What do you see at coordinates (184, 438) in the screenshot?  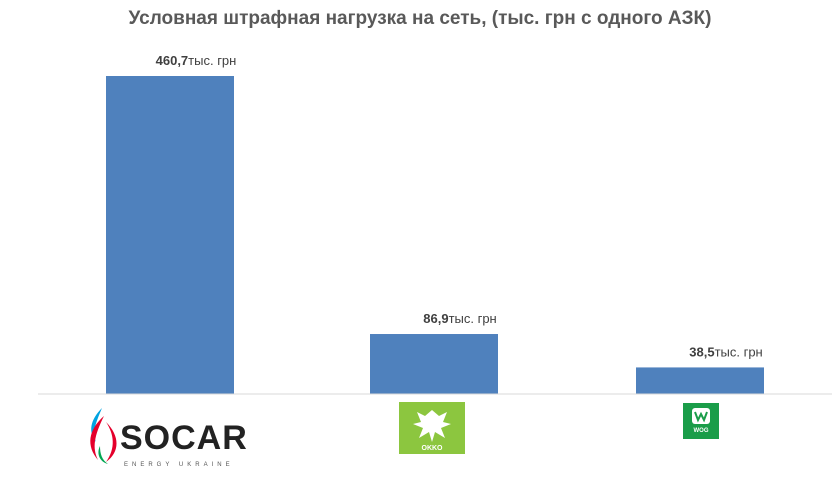 I see `socar-wordmark: SOCAR` at bounding box center [184, 438].